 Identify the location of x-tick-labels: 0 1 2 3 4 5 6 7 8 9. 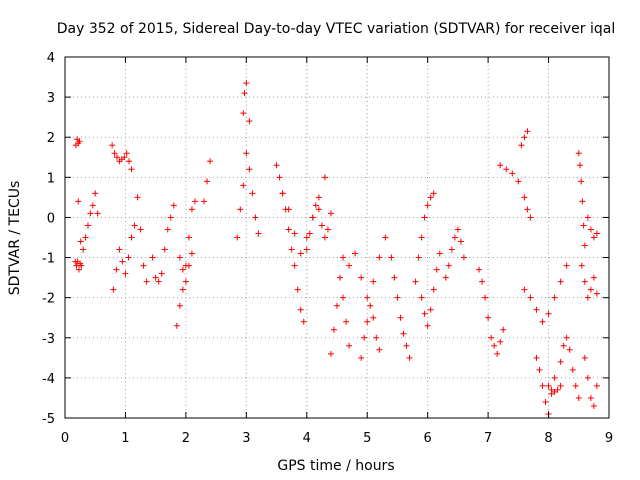
(337, 438).